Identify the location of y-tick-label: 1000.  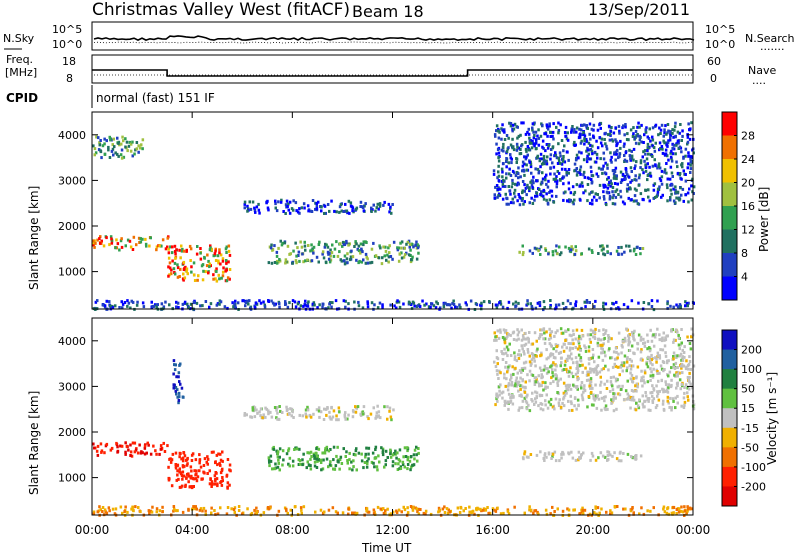
(72, 272).